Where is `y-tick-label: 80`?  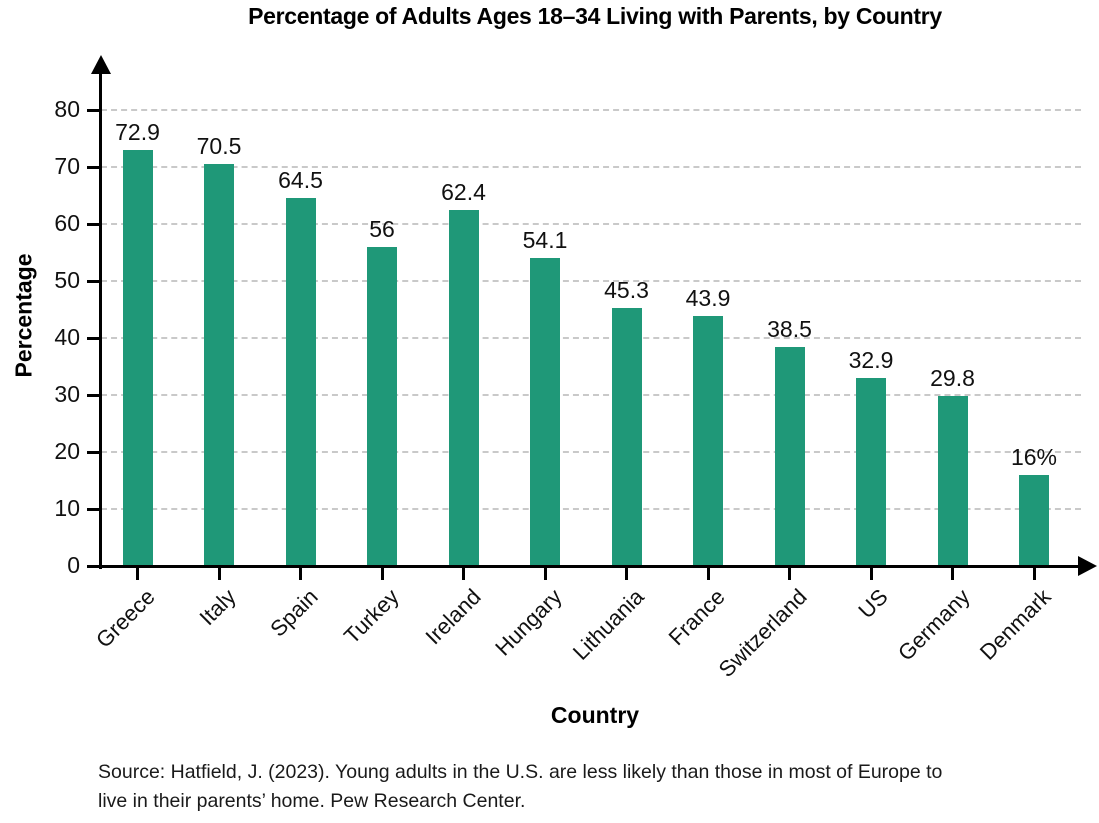 y-tick-label: 80 is located at coordinates (67, 109).